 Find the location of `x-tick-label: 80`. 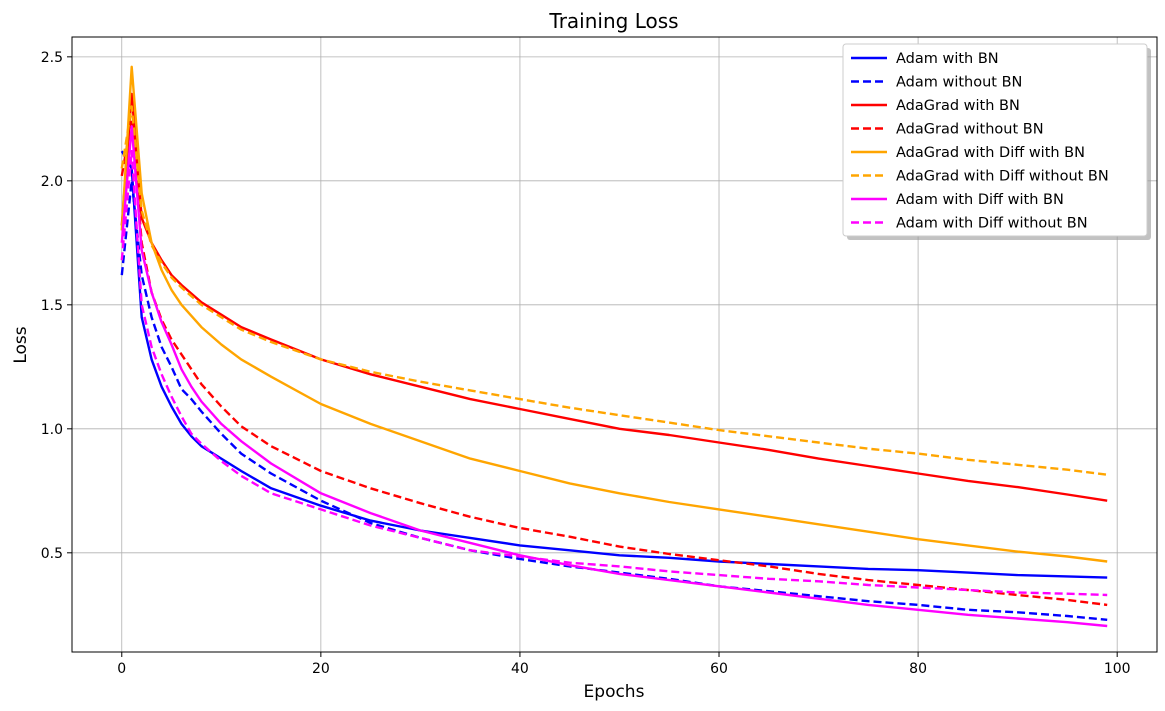

x-tick-label: 80 is located at coordinates (918, 669).